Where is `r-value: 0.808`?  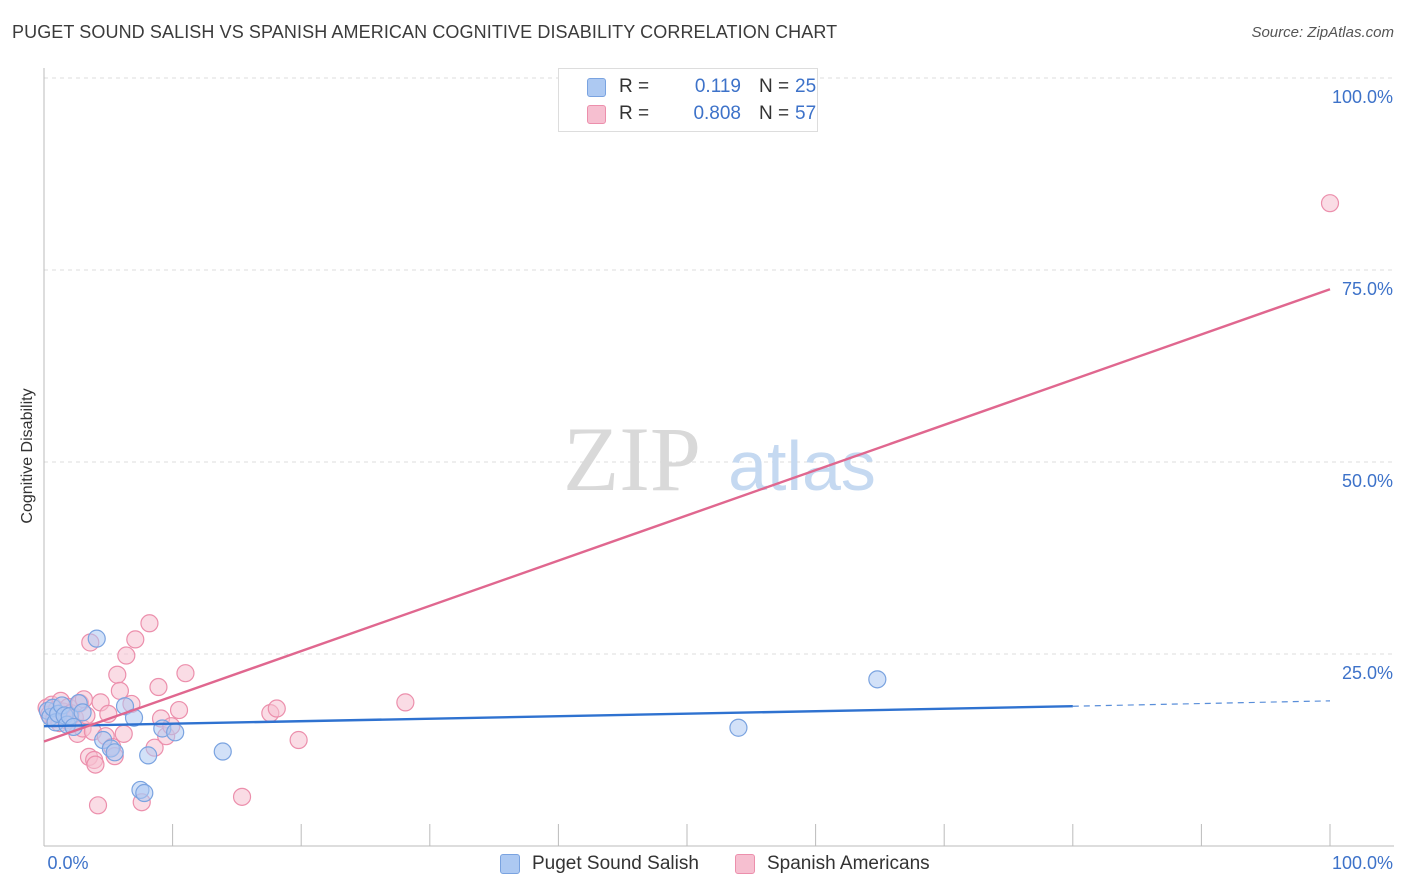
r-value: 0.808 is located at coordinates (717, 113).